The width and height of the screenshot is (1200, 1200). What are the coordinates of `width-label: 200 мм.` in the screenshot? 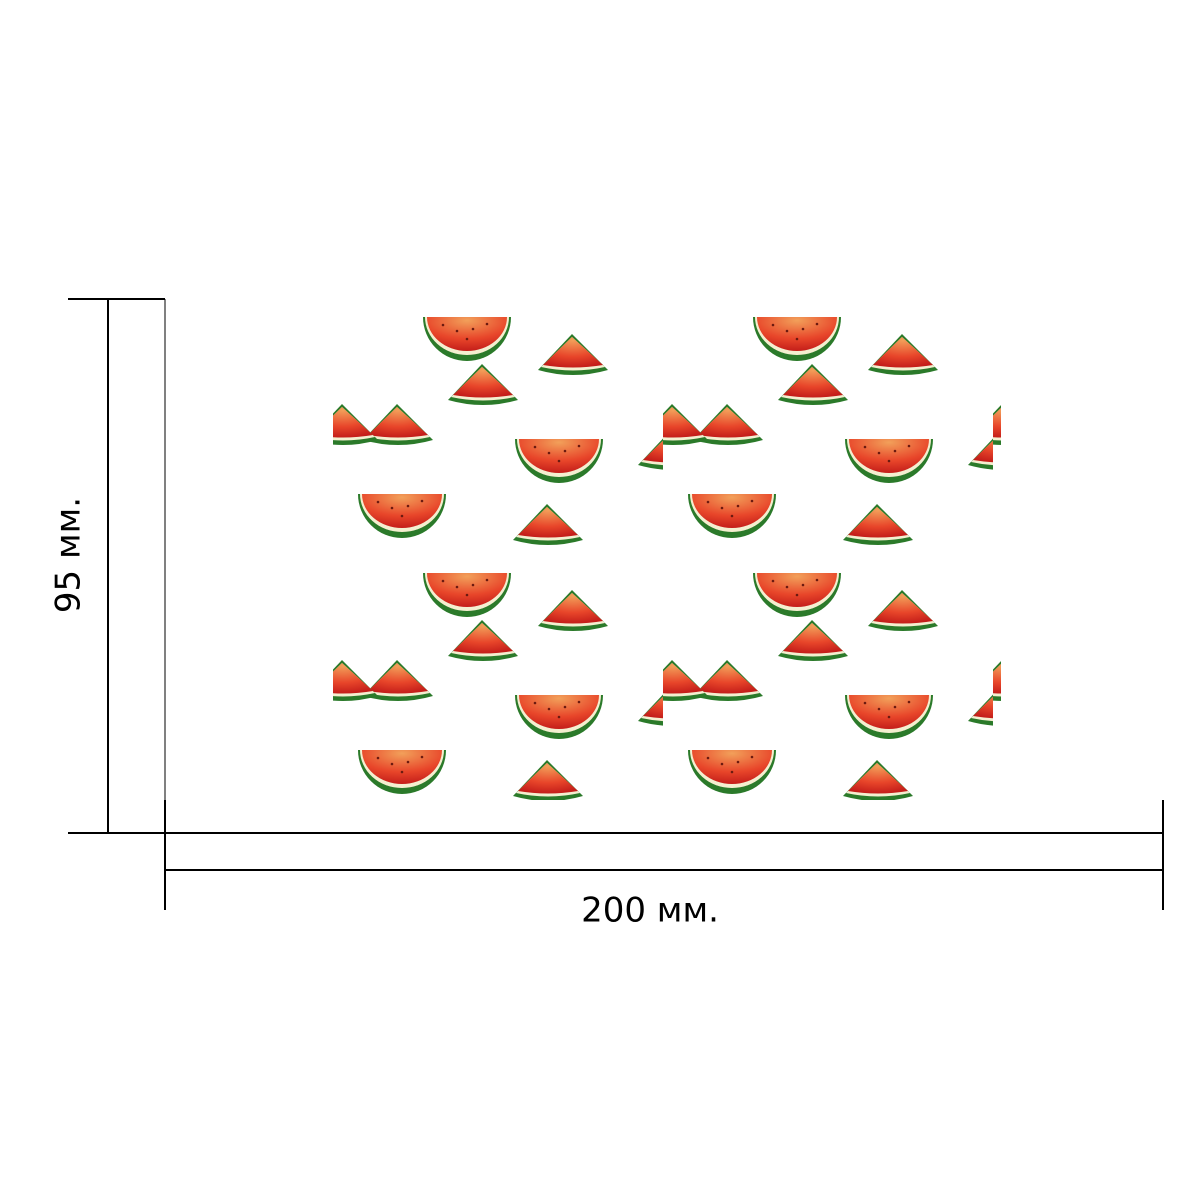 It's located at (650, 911).